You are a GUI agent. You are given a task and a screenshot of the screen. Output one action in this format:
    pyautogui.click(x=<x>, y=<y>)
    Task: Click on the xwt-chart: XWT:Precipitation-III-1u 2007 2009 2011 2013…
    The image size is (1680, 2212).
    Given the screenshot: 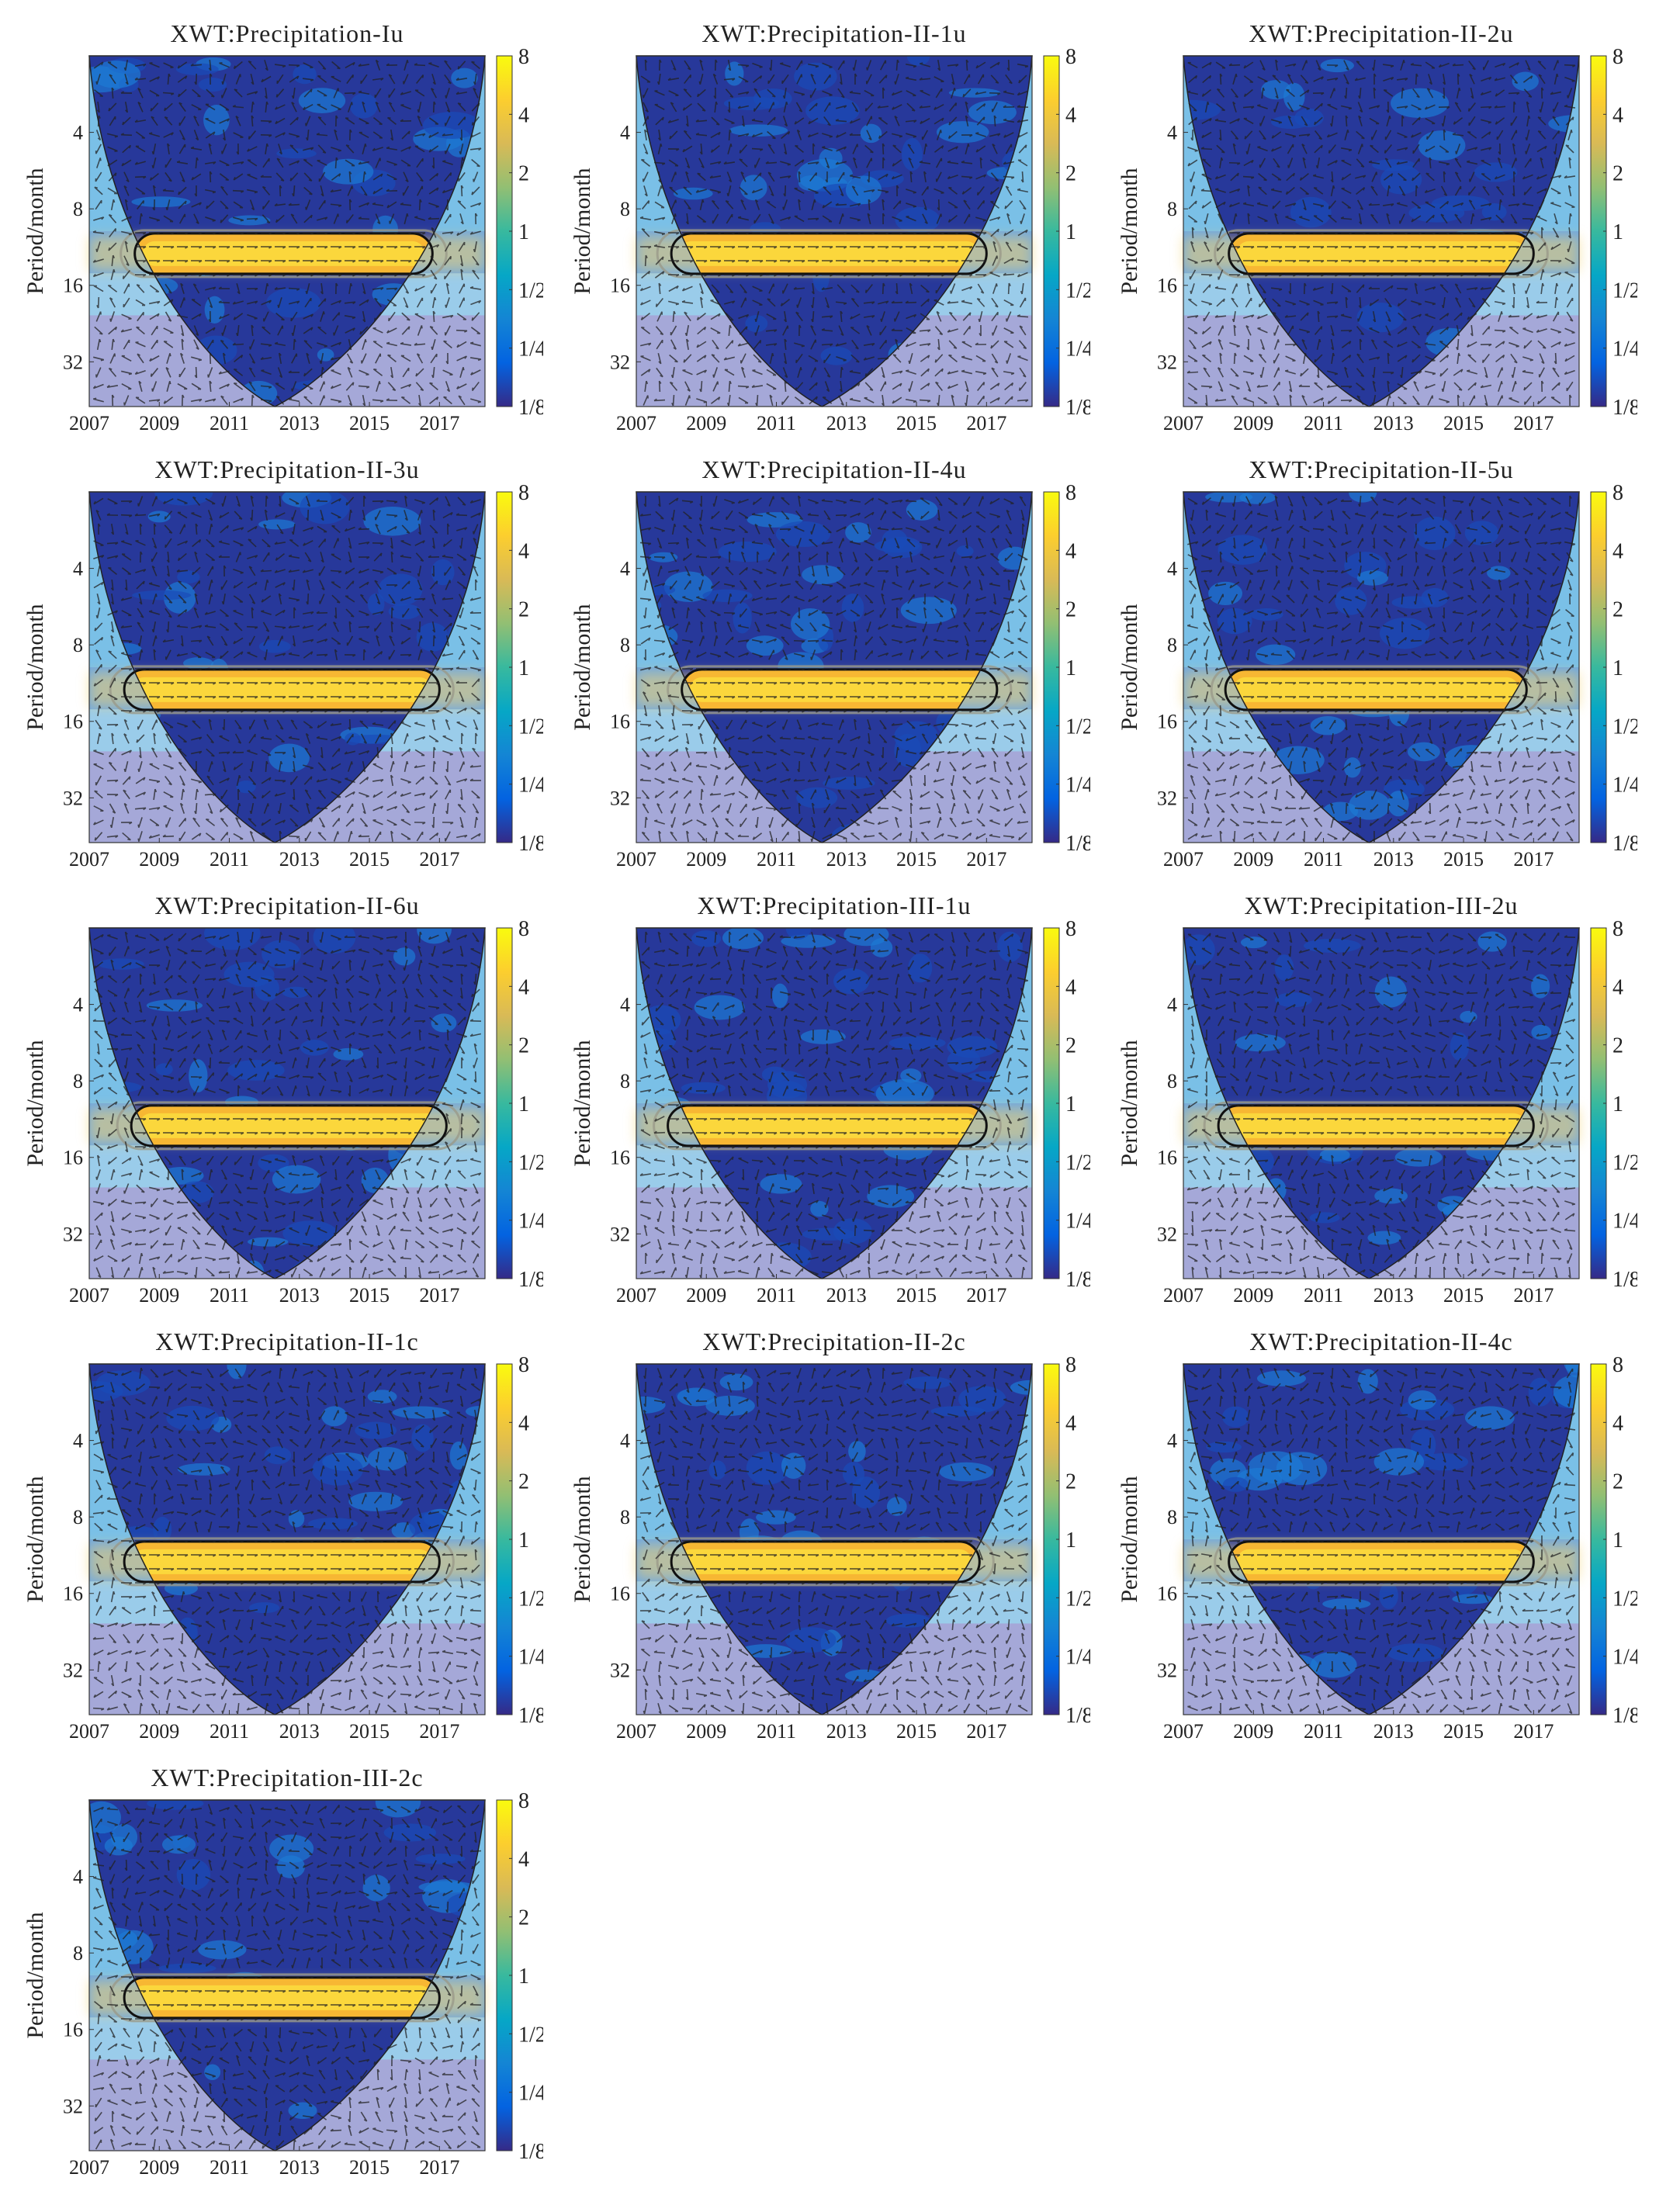 What is the action you would take?
    pyautogui.click(x=830, y=1098)
    